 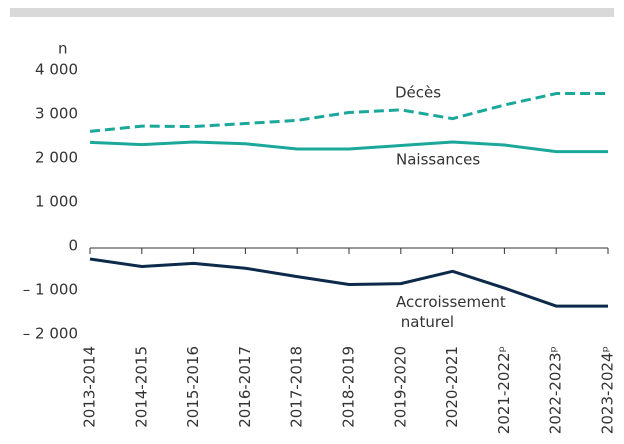 What do you see at coordinates (349, 387) in the screenshot?
I see `x-tick-label: 2018-2019` at bounding box center [349, 387].